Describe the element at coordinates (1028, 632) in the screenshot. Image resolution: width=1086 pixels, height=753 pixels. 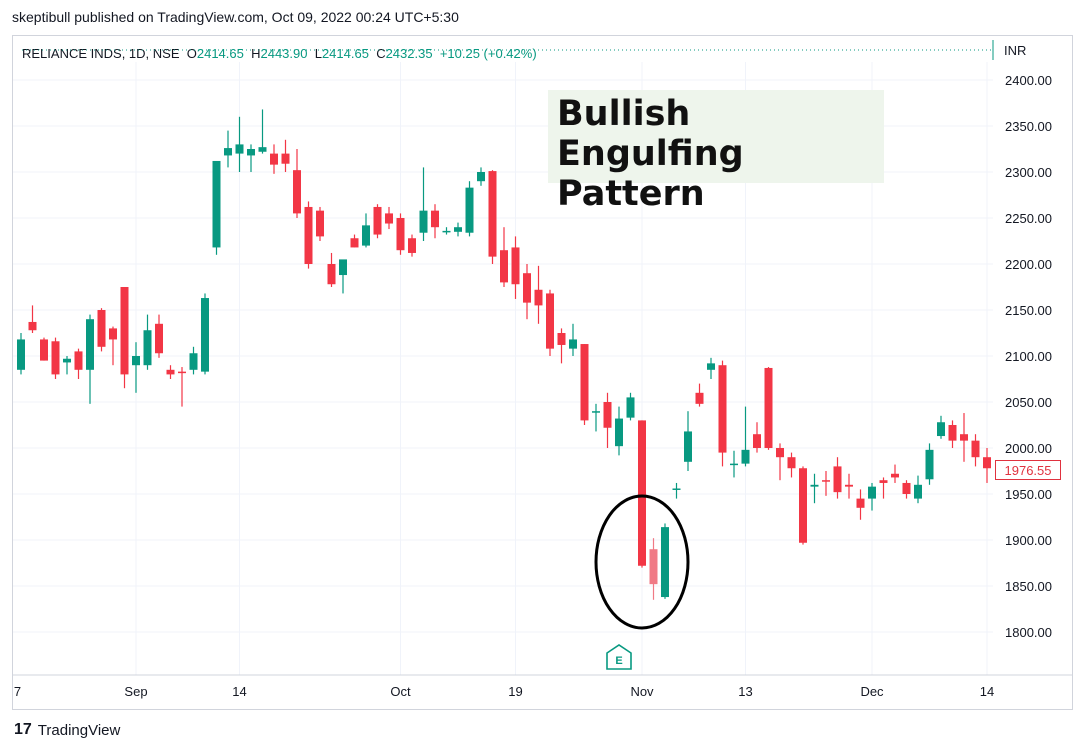
I see `y-tick-label: 1800.00` at that location.